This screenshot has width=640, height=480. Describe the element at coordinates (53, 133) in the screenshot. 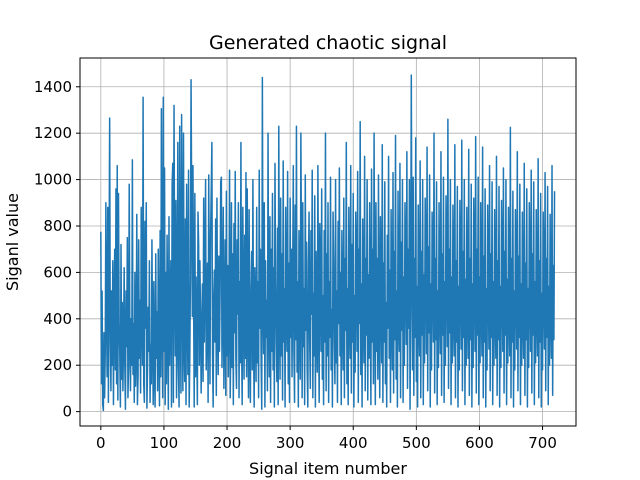

I see `y-tick-label: 1200` at that location.